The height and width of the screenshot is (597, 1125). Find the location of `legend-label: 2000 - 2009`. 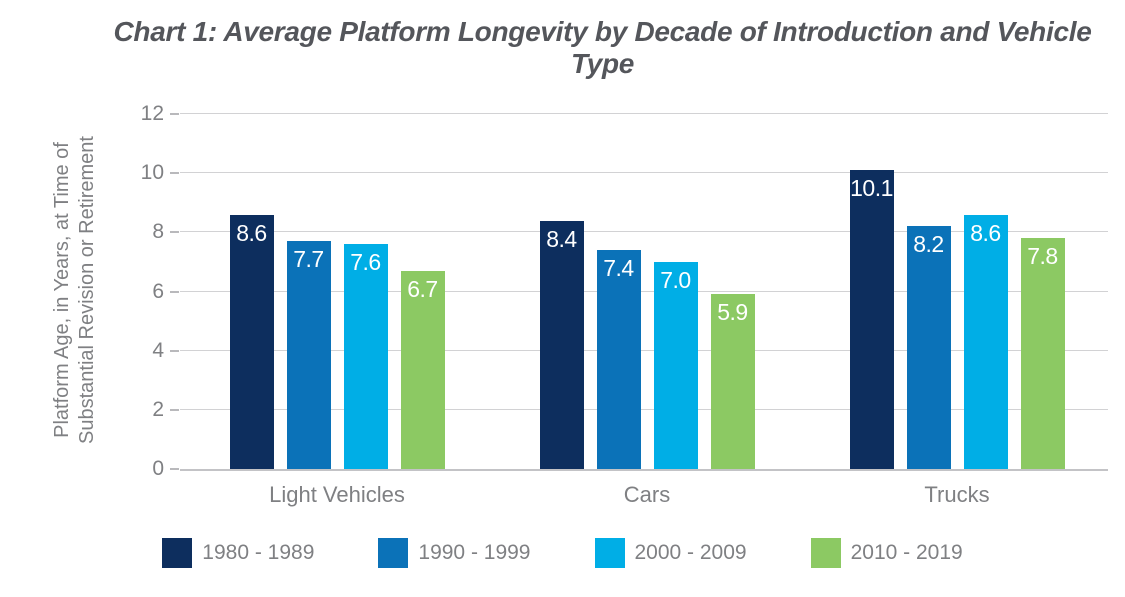

legend-label: 2000 - 2009 is located at coordinates (690, 552).